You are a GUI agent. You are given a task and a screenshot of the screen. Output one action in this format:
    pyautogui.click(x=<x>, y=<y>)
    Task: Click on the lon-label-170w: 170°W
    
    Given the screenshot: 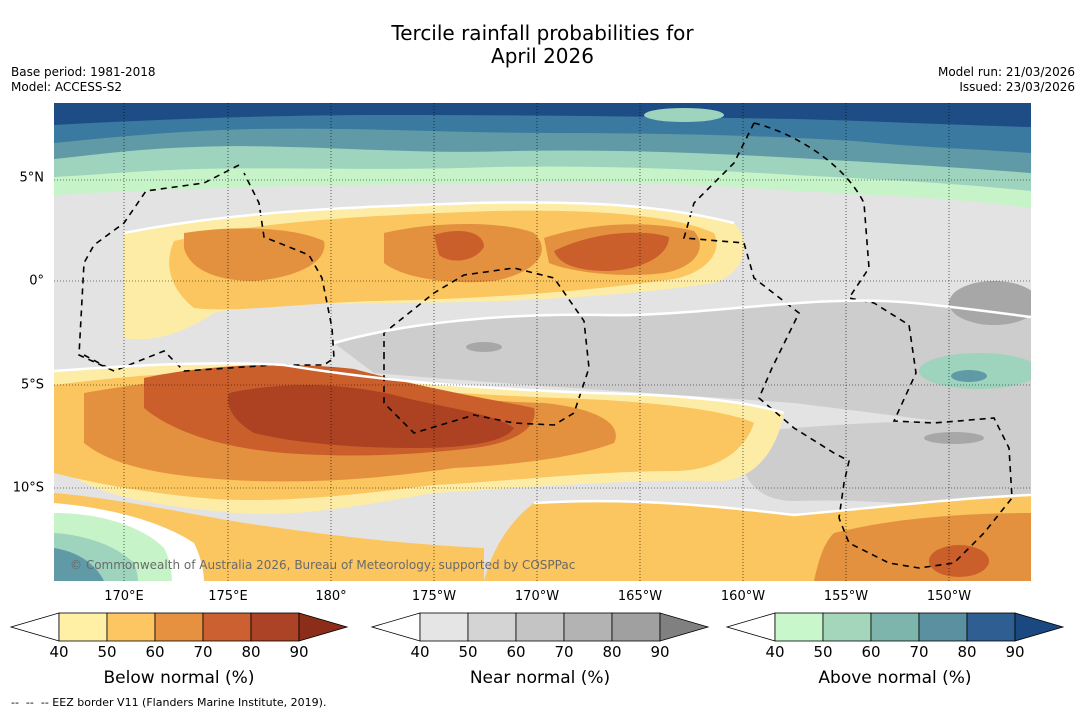 What is the action you would take?
    pyautogui.click(x=537, y=596)
    